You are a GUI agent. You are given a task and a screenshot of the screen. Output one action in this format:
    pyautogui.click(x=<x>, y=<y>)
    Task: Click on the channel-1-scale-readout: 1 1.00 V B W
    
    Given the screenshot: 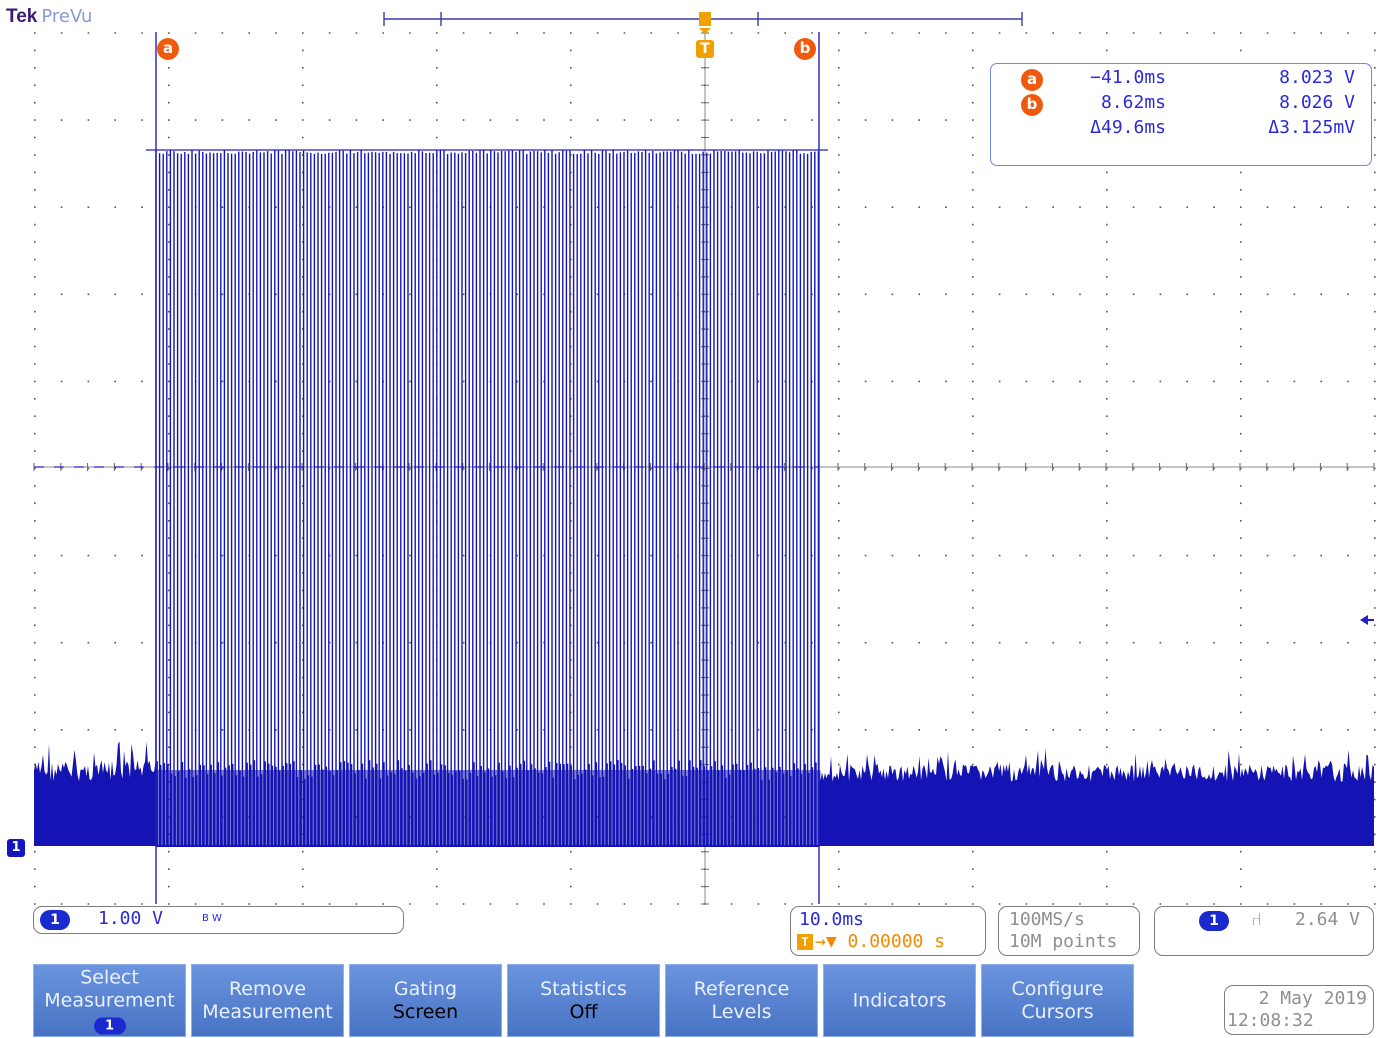 What is the action you would take?
    pyautogui.click(x=218, y=920)
    